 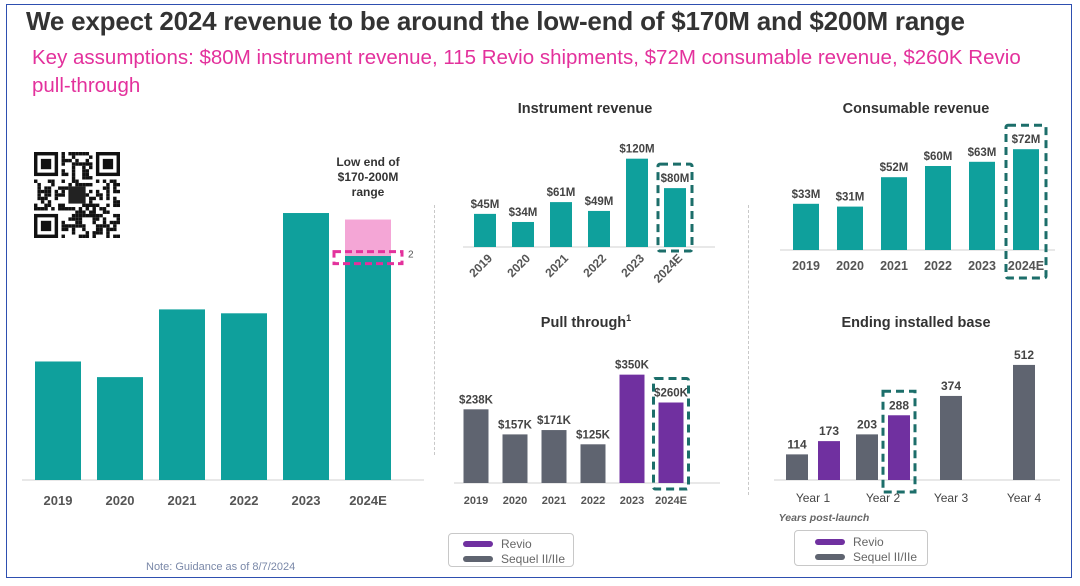 I want to click on range-marker, so click(x=368, y=258).